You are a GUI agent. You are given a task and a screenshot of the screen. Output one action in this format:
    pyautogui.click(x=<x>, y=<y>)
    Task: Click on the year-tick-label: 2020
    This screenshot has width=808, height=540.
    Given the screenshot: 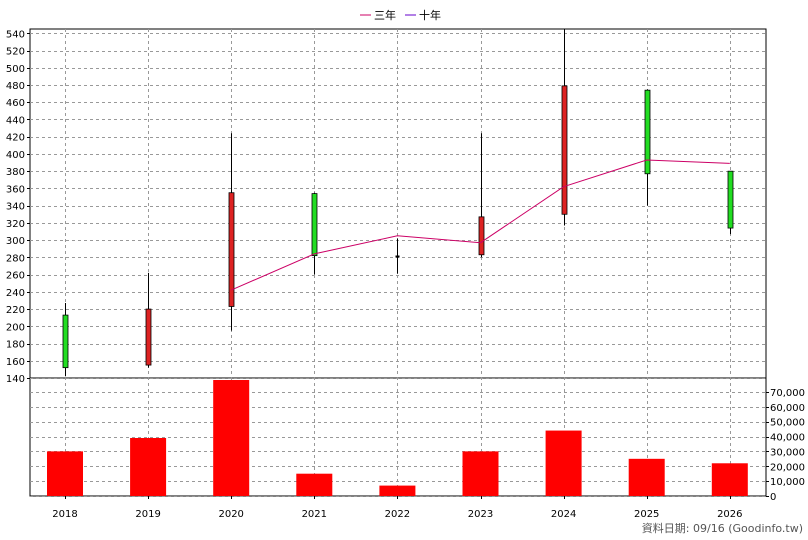 What is the action you would take?
    pyautogui.click(x=230, y=514)
    